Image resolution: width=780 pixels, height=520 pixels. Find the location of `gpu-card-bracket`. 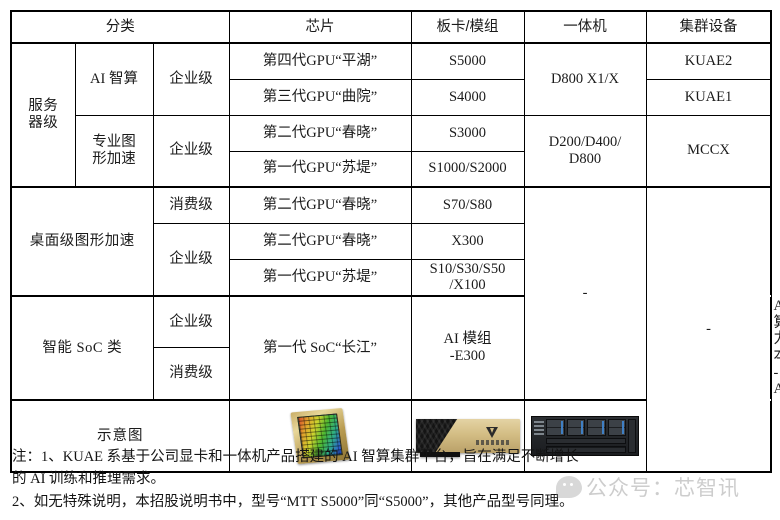

gpu-card-bracket is located at coordinates (439, 454).